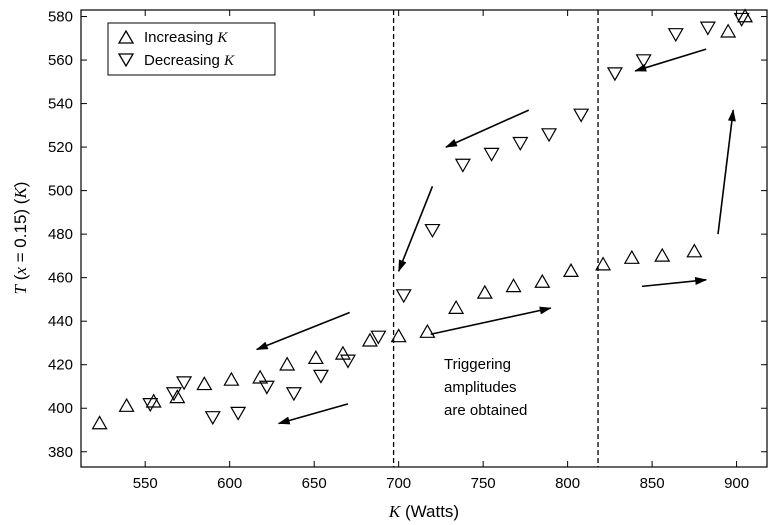 This screenshot has width=778, height=525. Describe the element at coordinates (736, 483) in the screenshot. I see `x-tick-label: 900` at that location.